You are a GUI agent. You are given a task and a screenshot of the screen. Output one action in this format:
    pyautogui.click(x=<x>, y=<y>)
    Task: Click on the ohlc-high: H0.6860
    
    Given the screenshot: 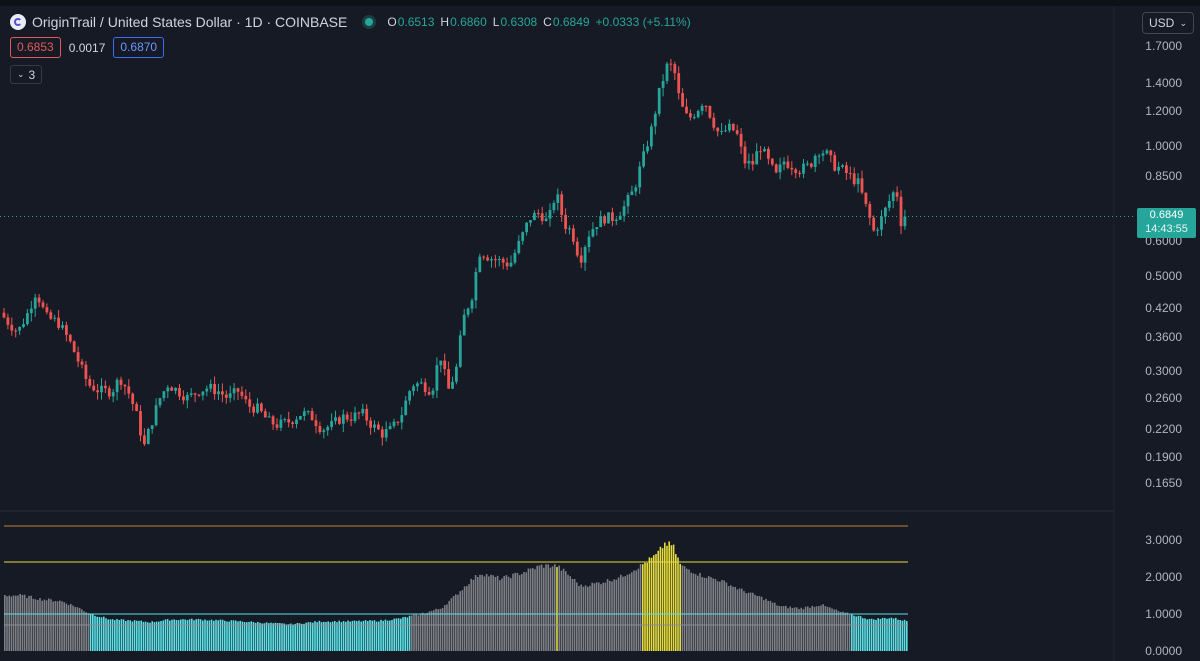 What is the action you would take?
    pyautogui.click(x=463, y=22)
    